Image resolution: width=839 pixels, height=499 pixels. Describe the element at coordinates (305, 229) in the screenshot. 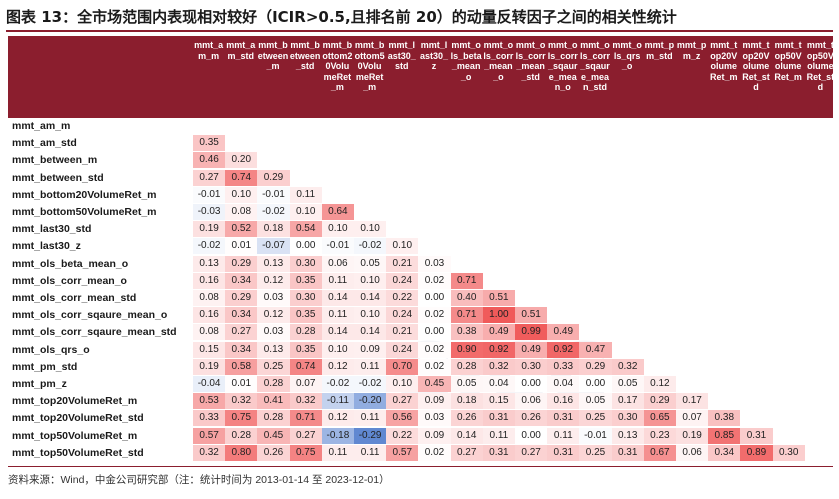

I see `heatmap-cell: 0.54` at that location.